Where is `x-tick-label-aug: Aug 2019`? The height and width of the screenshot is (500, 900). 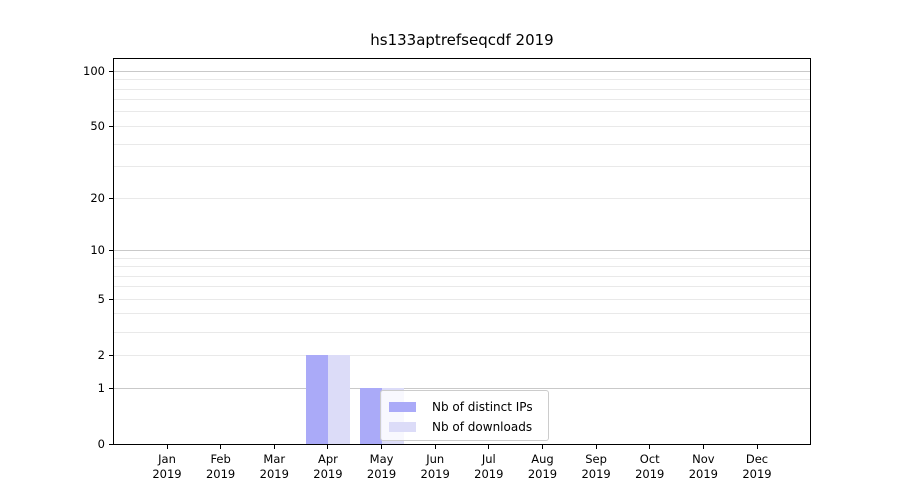 x-tick-label-aug: Aug 2019 is located at coordinates (542, 467).